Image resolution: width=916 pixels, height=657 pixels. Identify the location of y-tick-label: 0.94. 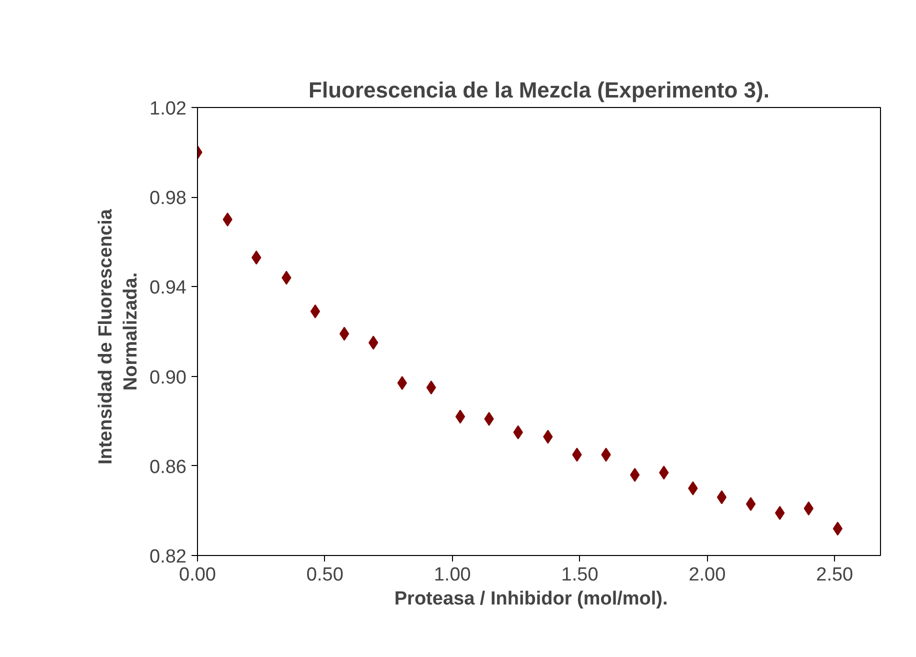
(168, 288).